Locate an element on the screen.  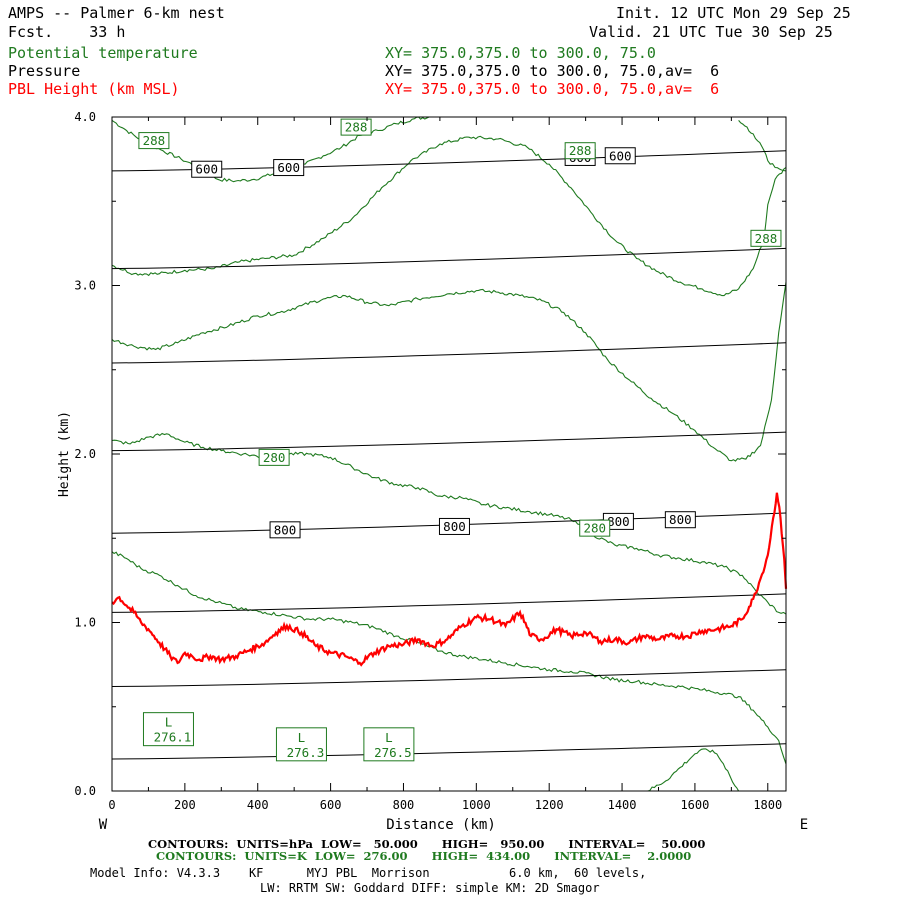
footer-low: LOW= 276.00 is located at coordinates (361, 856).